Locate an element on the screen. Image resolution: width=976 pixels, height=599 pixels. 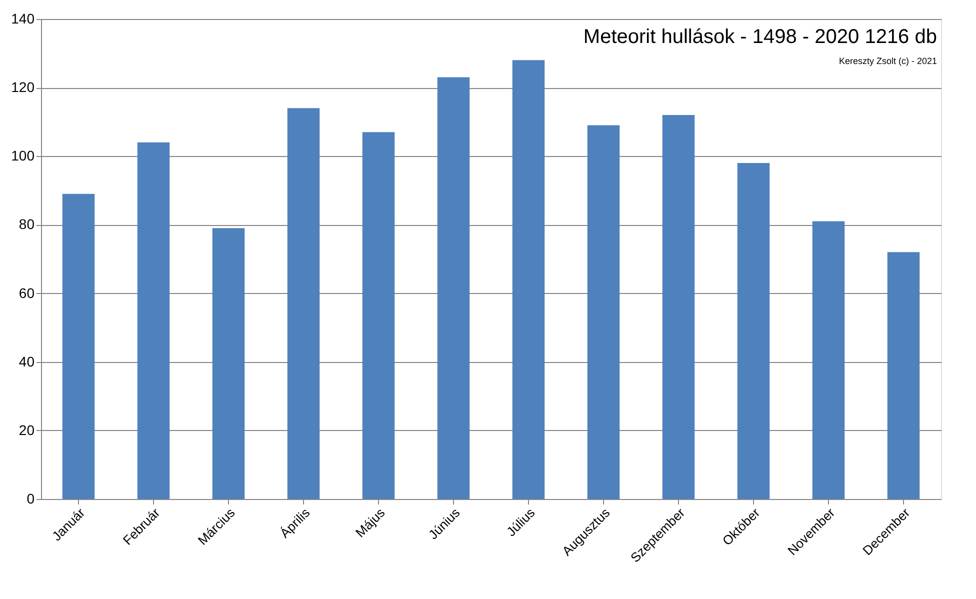
y-tick-label: 40 is located at coordinates (26, 361).